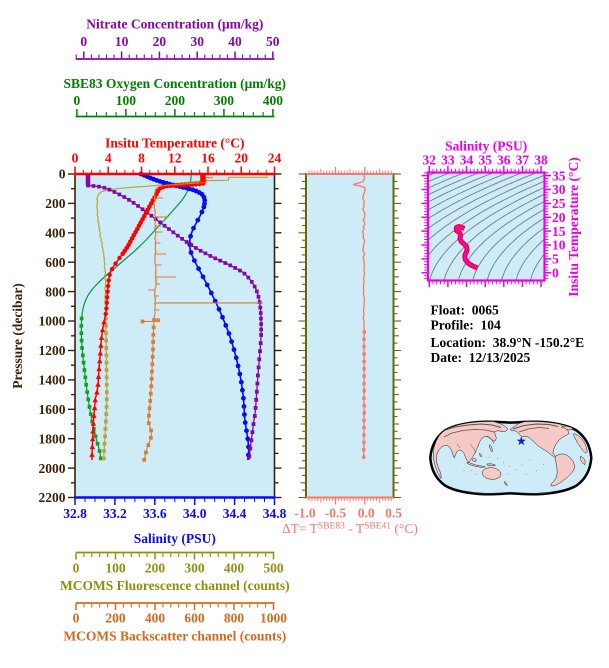 Image resolution: width=609 pixels, height=668 pixels. Describe the element at coordinates (52, 380) in the screenshot. I see `svg-text: 1400` at that location.